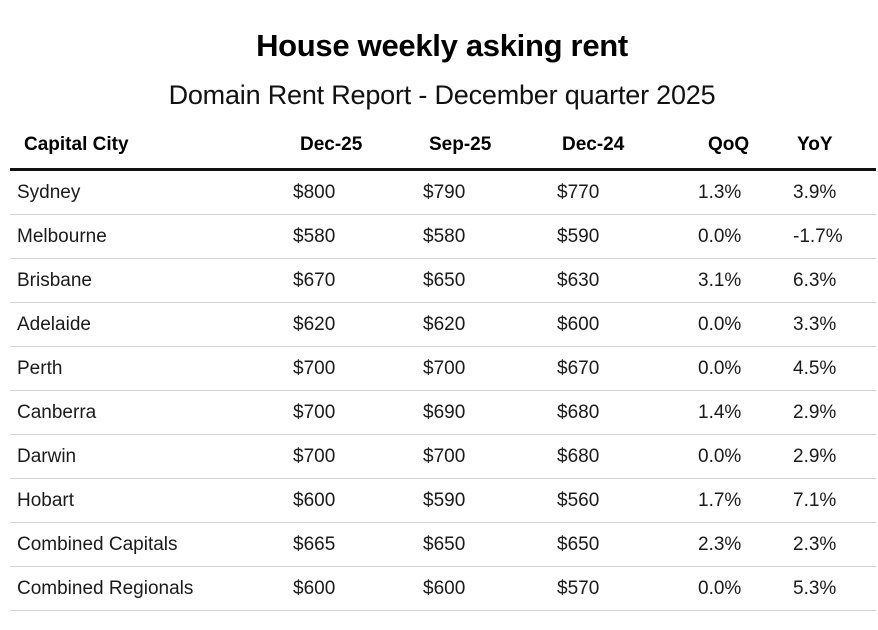  What do you see at coordinates (147, 544) in the screenshot?
I see `city-name-cell: Combined Capitals` at bounding box center [147, 544].